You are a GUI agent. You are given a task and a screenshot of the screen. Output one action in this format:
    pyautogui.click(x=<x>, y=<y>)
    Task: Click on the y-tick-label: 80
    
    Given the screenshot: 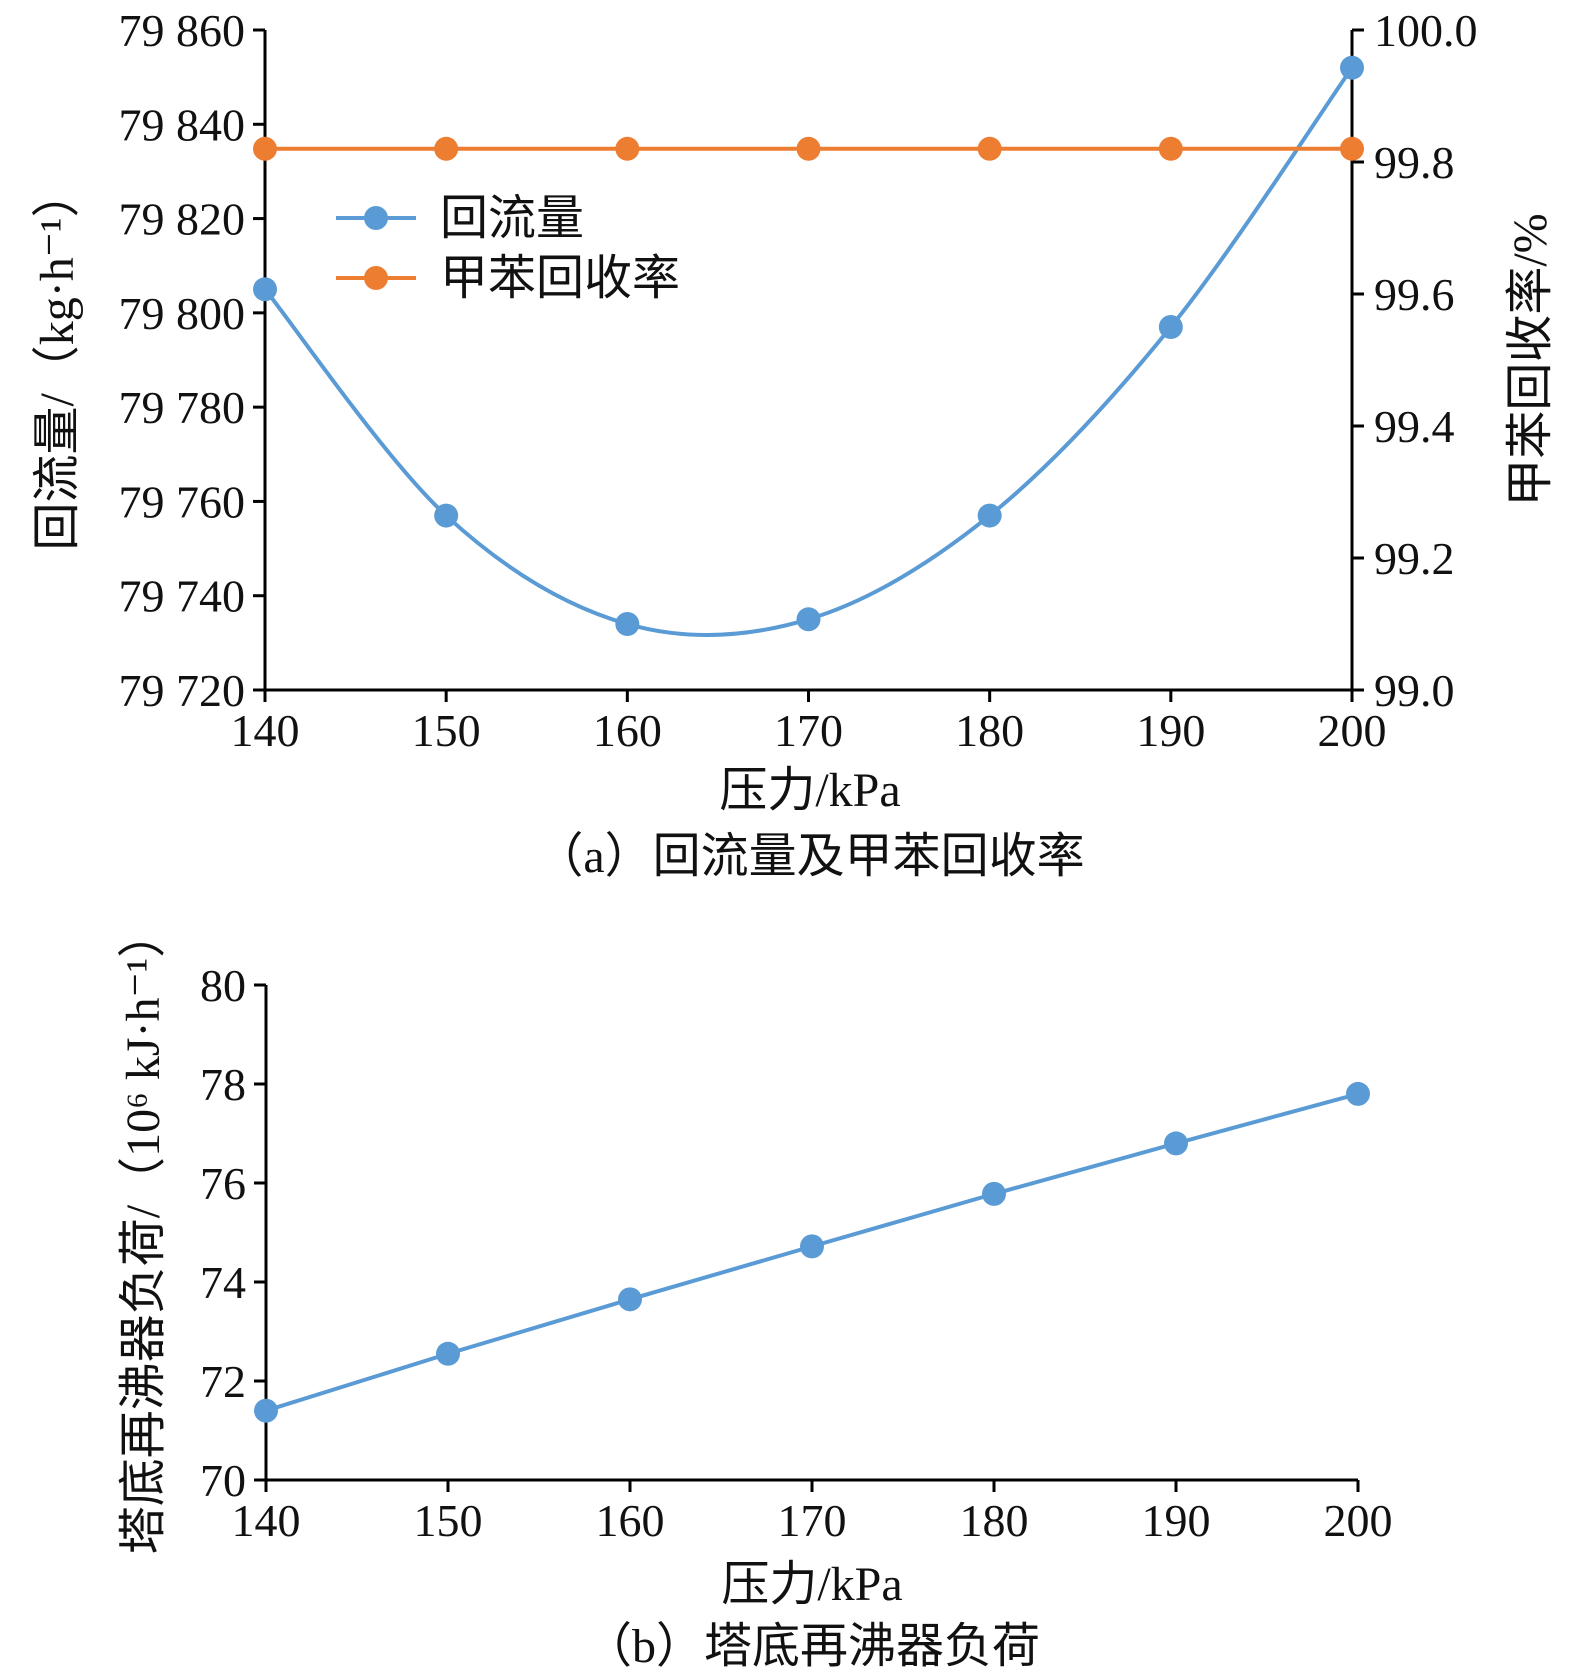 What is the action you would take?
    pyautogui.click(x=223, y=985)
    